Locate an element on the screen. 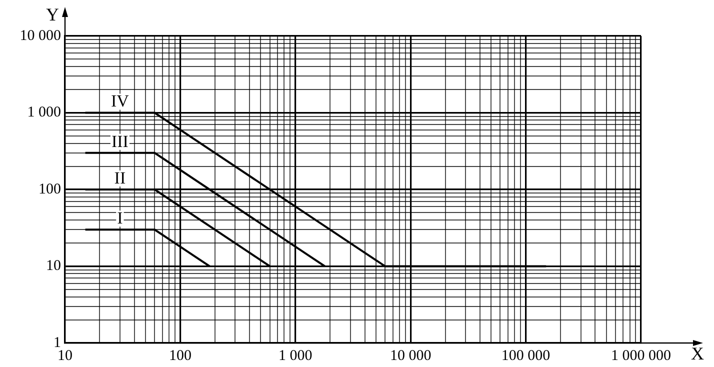  y-axis-title: Y is located at coordinates (52, 14).